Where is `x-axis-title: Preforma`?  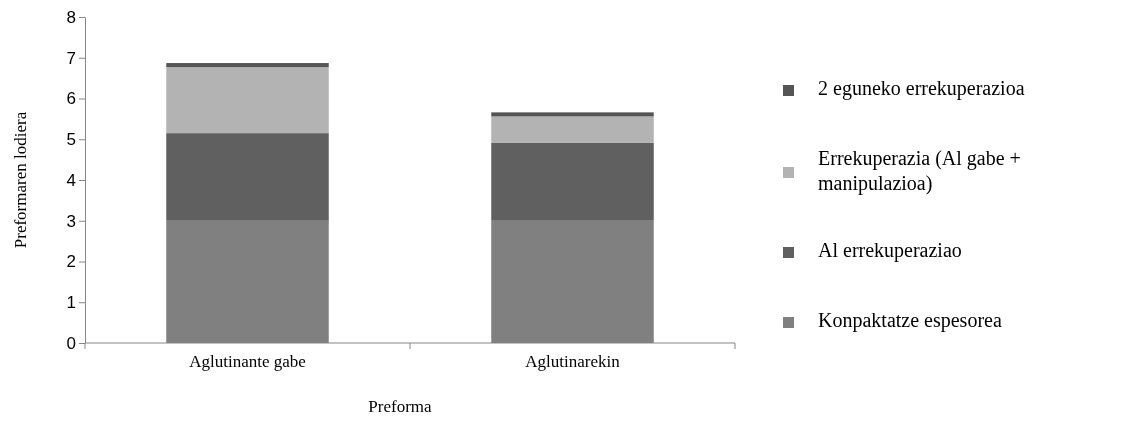
x-axis-title: Preforma is located at coordinates (400, 406).